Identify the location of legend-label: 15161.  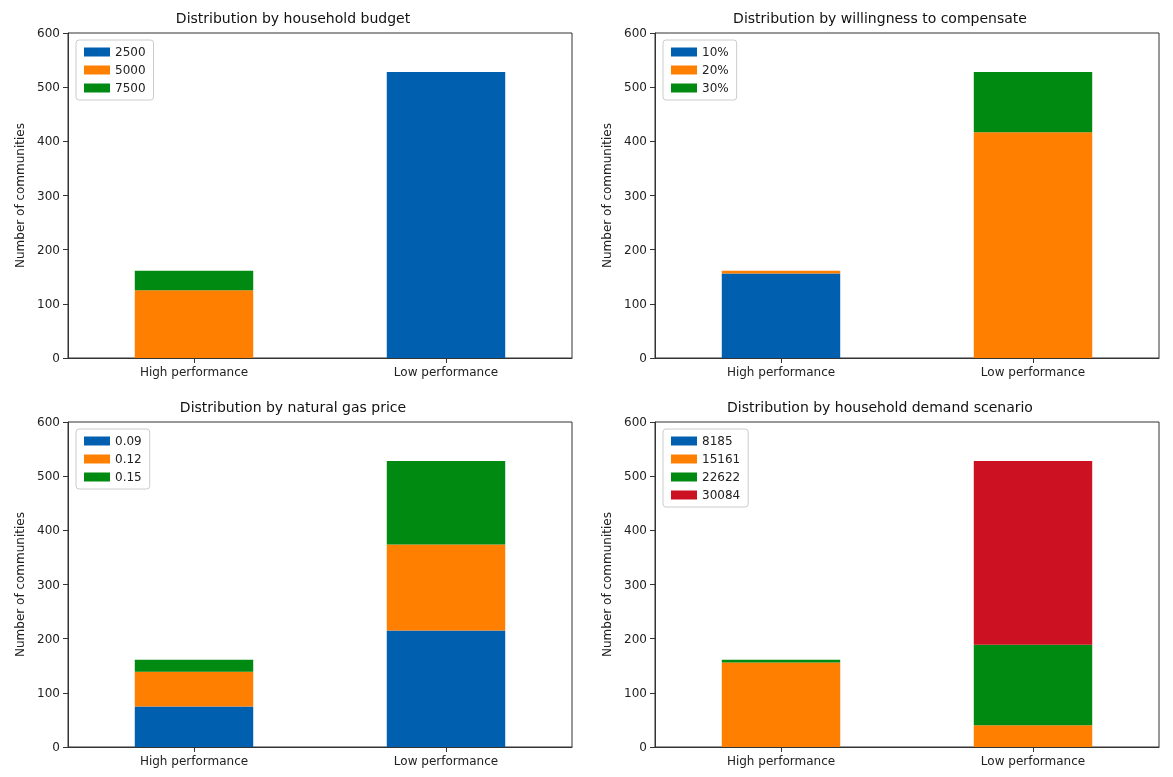
(721, 459).